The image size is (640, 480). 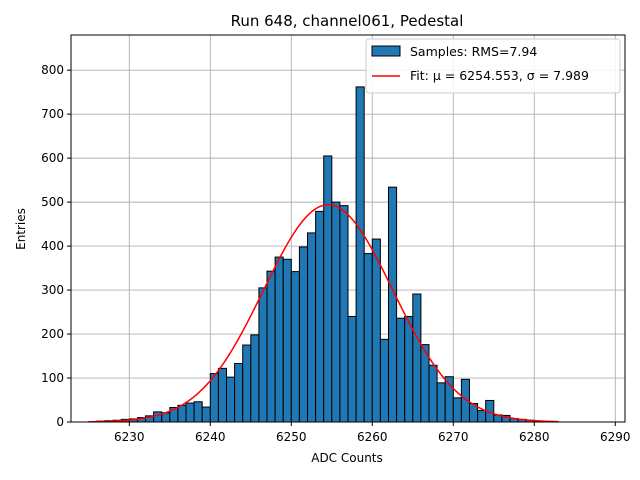 I want to click on x-tick-label: 6250, so click(x=291, y=437).